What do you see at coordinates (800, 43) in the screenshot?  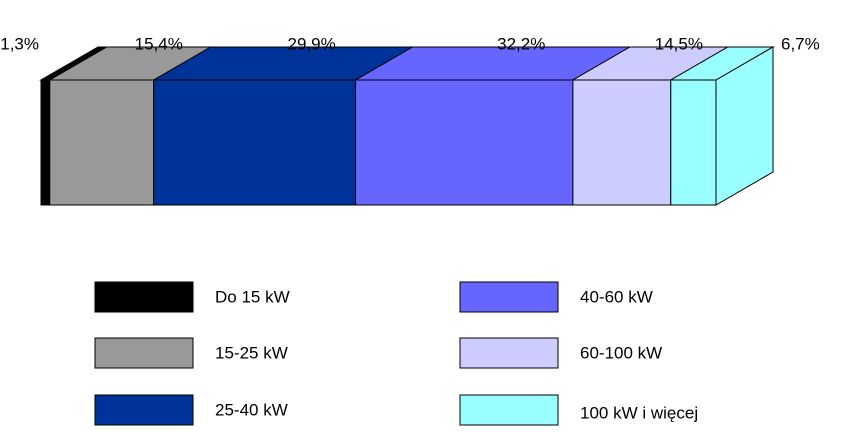 I see `data-label: 6,7%` at bounding box center [800, 43].